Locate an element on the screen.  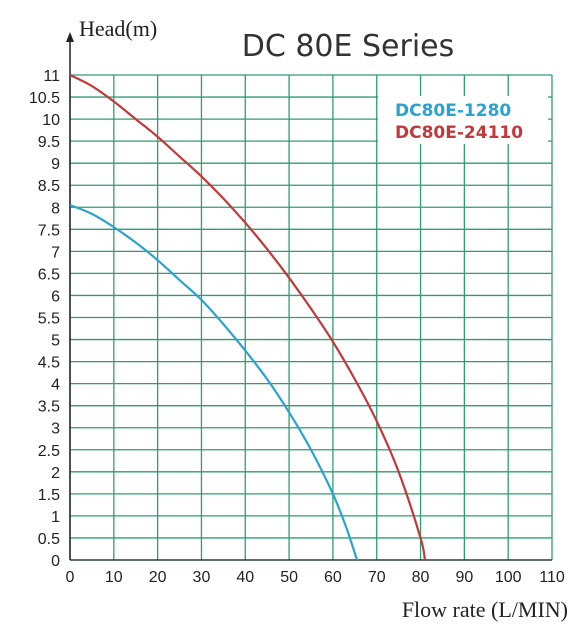
x-tick-label: 80 is located at coordinates (421, 577).